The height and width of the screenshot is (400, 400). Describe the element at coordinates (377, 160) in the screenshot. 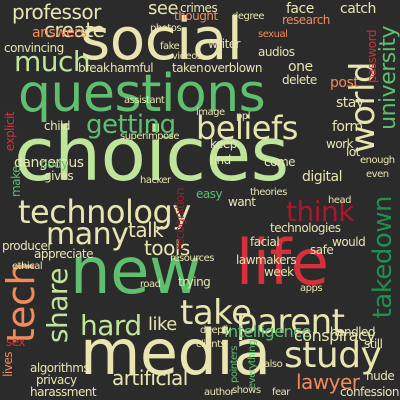

I see `word-enough: enough` at that location.